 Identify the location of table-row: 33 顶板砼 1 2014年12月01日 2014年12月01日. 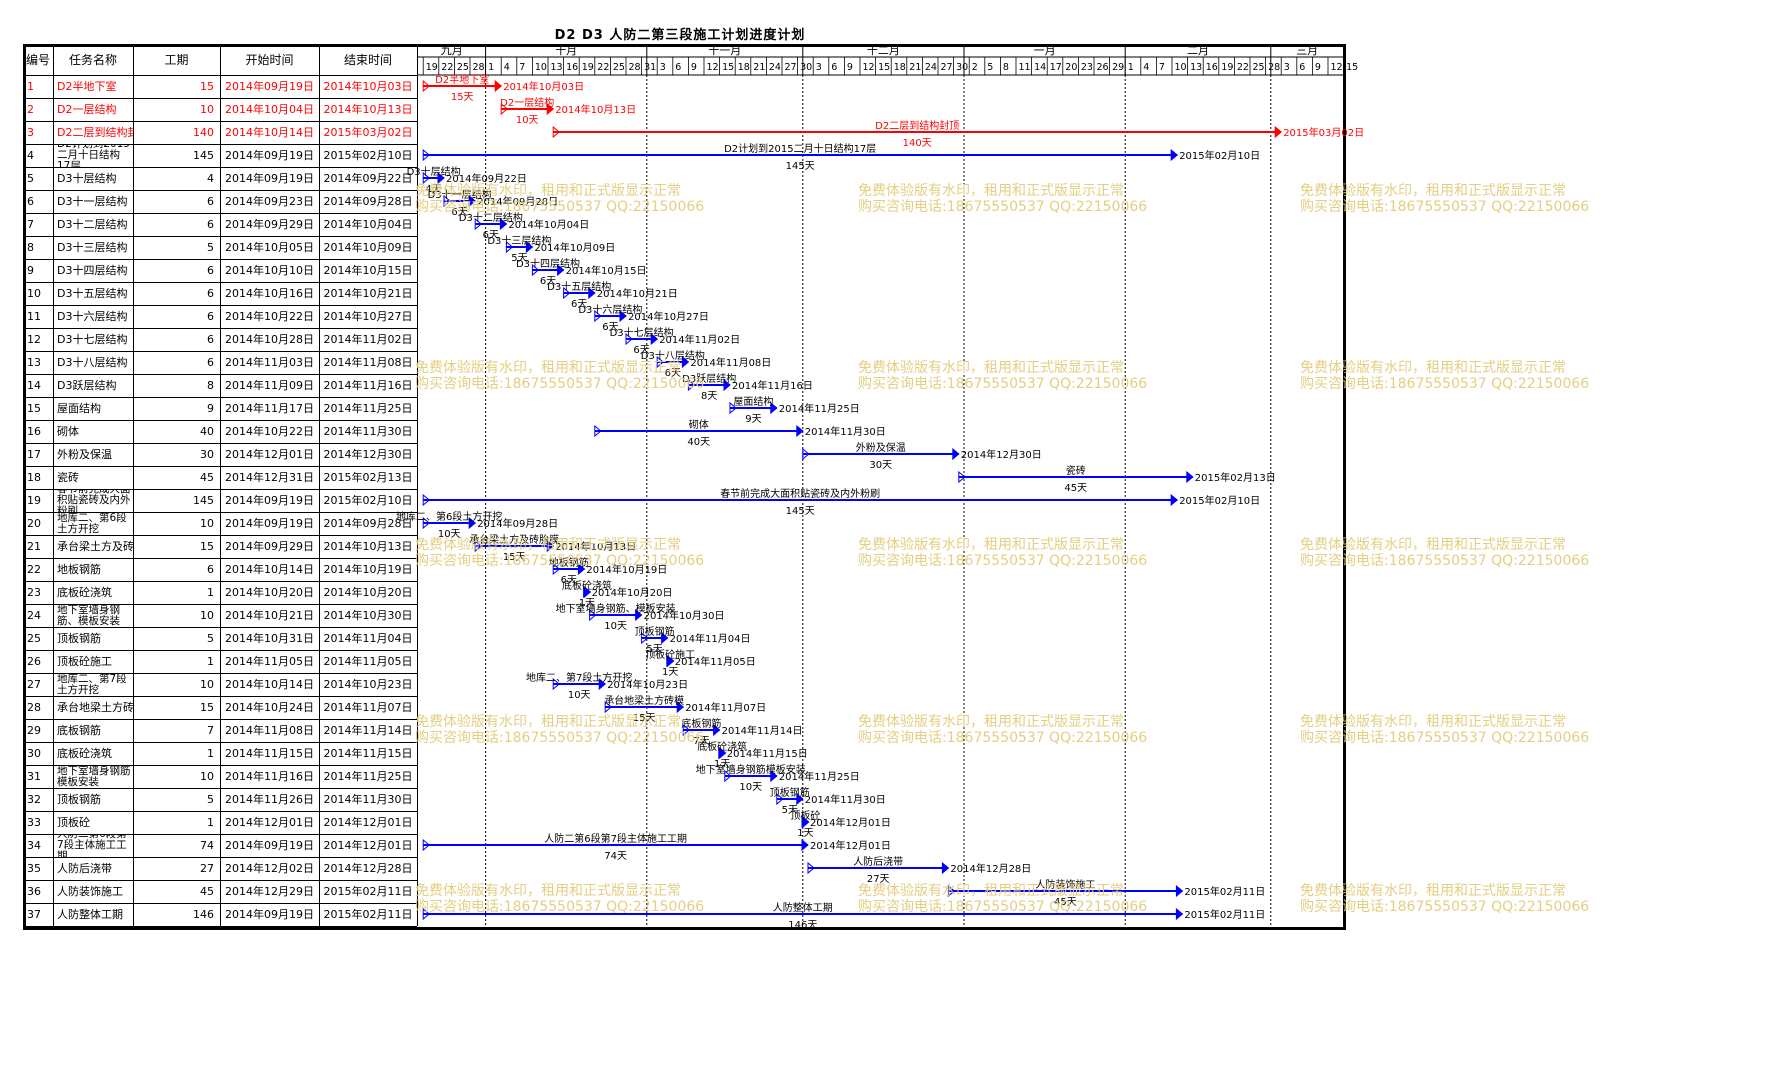
(220, 822).